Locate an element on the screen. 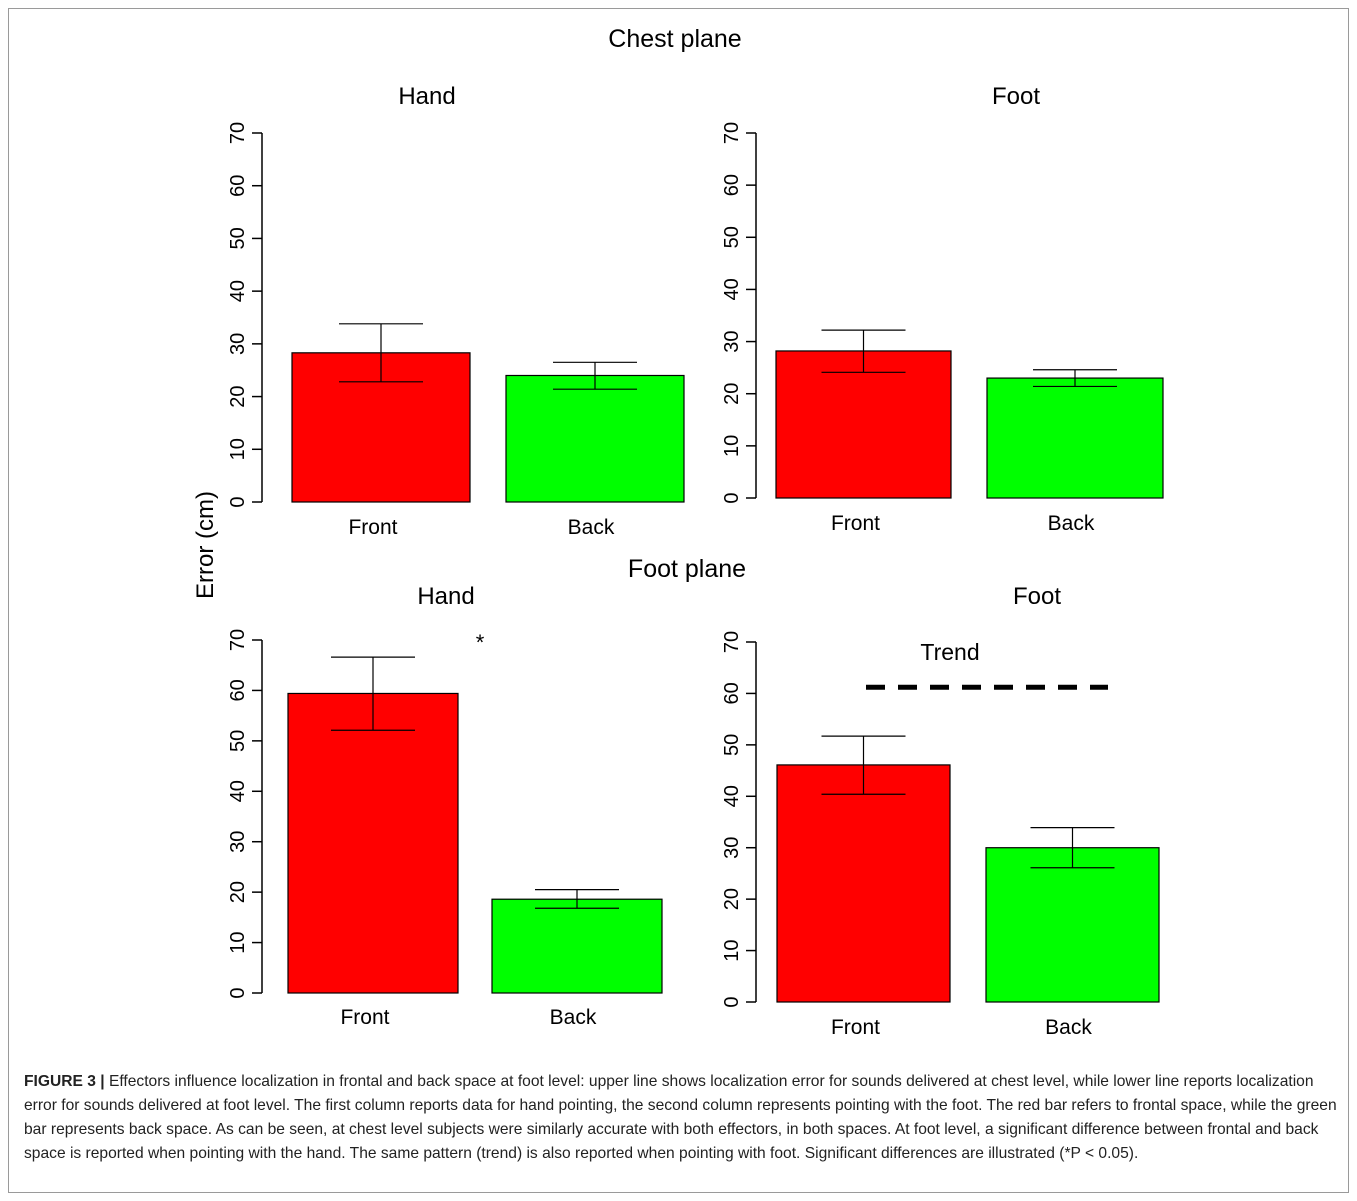  foot-plane-title: Foot plane is located at coordinates (687, 569).